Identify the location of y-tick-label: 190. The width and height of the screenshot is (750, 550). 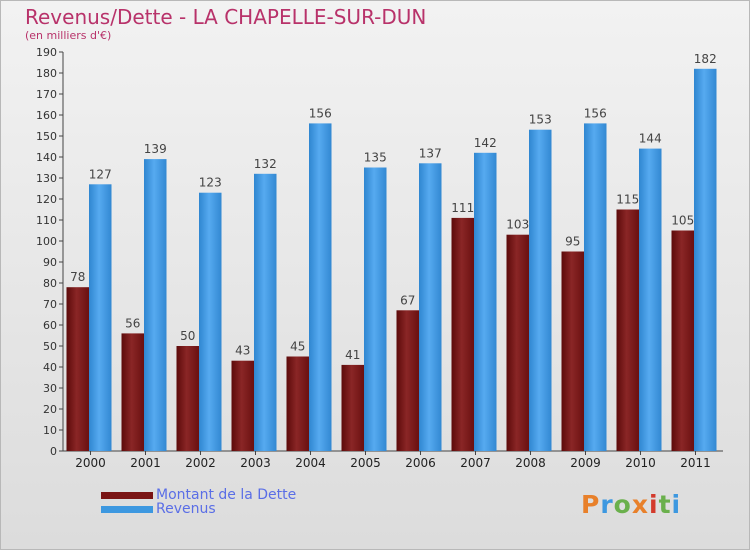
(46, 52).